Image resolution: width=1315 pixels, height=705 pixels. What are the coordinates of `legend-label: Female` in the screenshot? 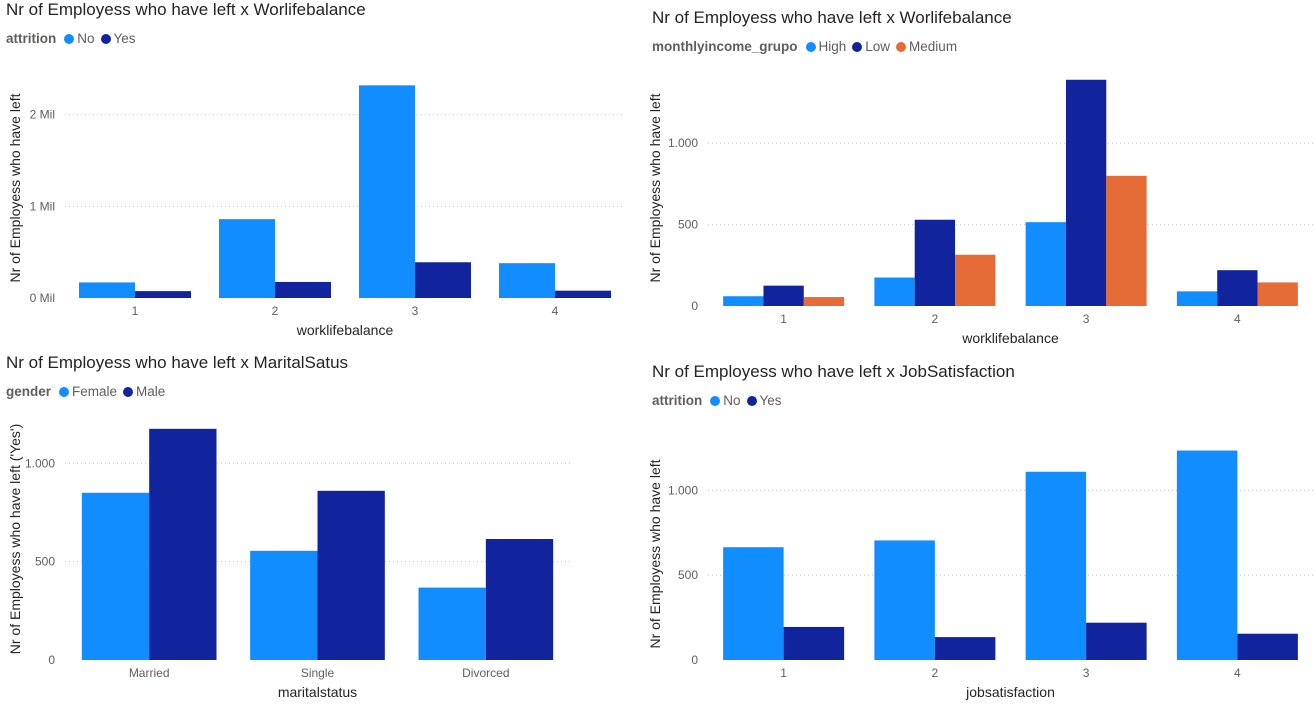 It's located at (95, 391).